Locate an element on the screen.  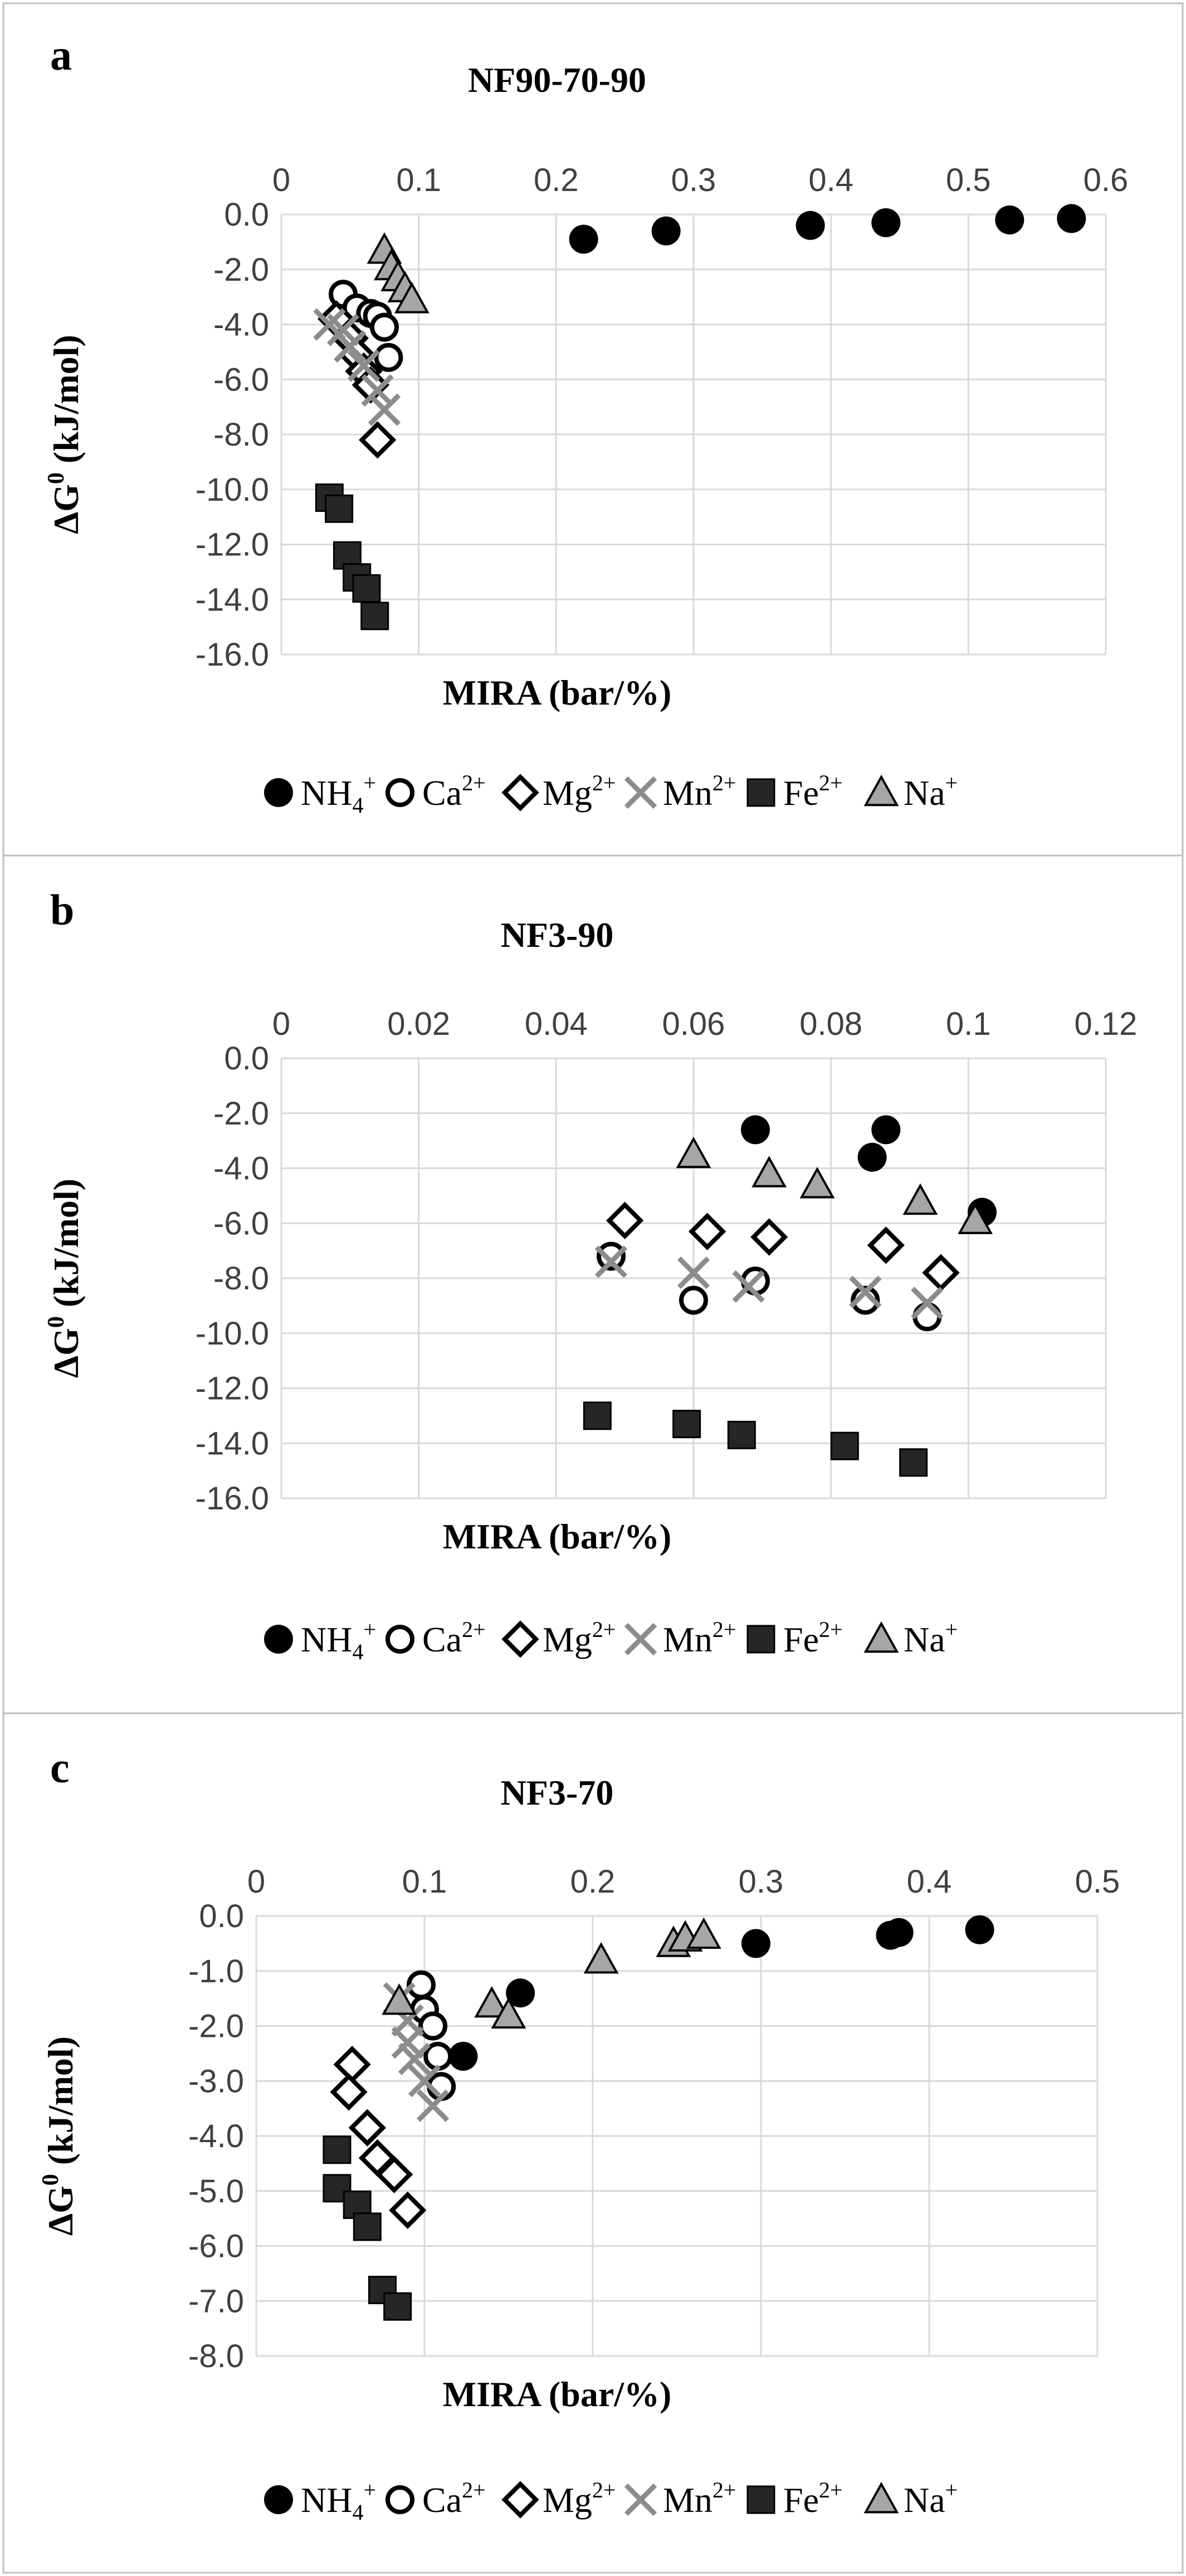
legend: NH4+ Ca2+ Mg2+ Mn2+ Fe2+ Na+ is located at coordinates (611, 794).